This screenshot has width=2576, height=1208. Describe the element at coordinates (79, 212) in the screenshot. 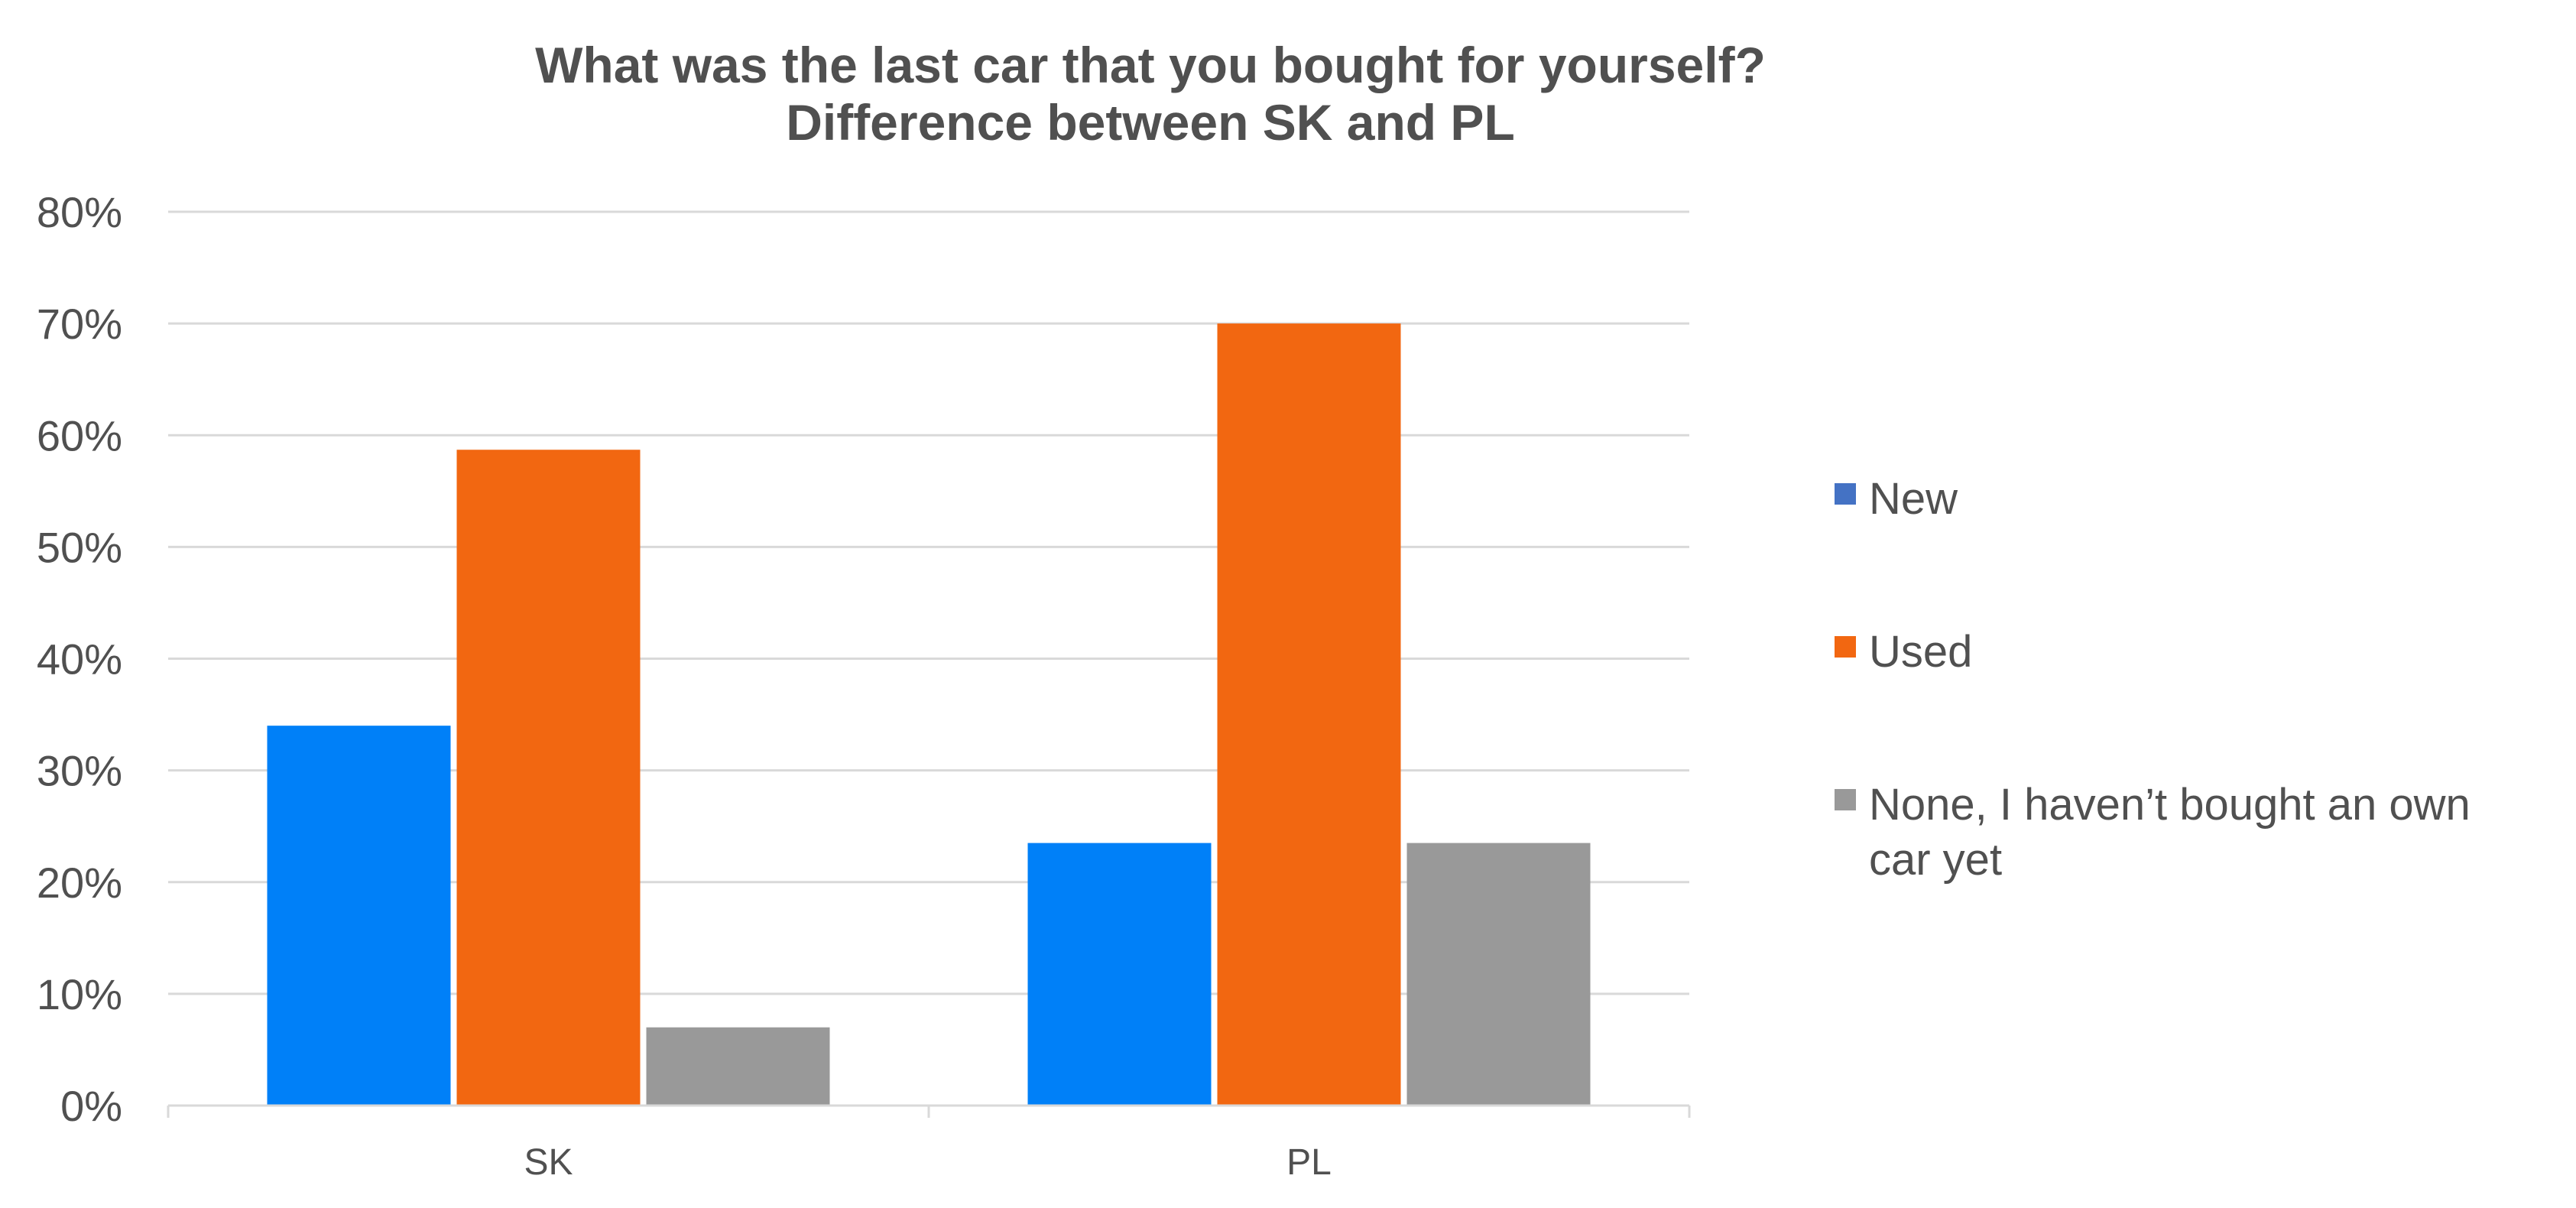

I see `y-tick-label: 80%` at that location.